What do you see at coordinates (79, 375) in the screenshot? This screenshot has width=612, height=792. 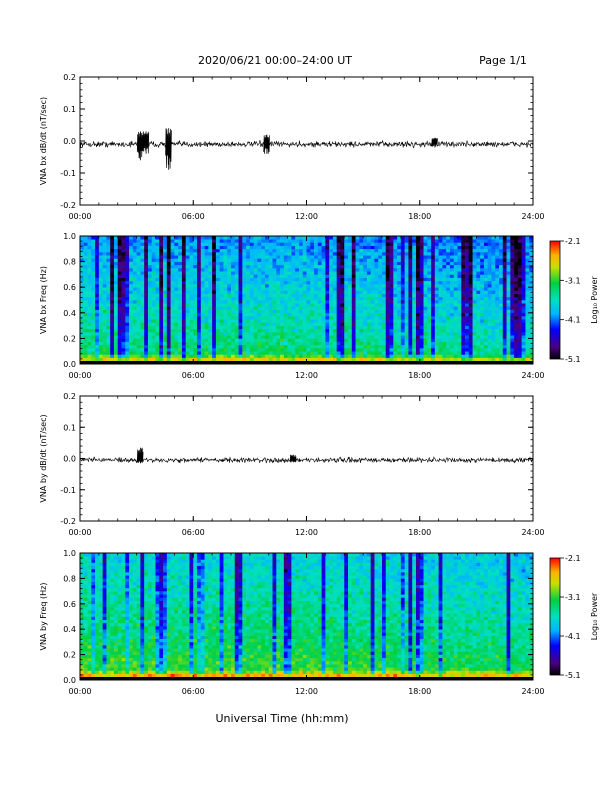 I see `x-tick-label: 00:00` at bounding box center [79, 375].